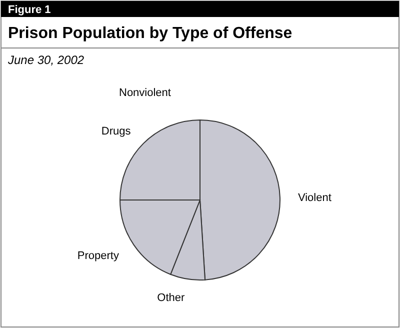  Describe the element at coordinates (45, 60) in the screenshot. I see `chart-subtitle: June 30, 2002` at that location.